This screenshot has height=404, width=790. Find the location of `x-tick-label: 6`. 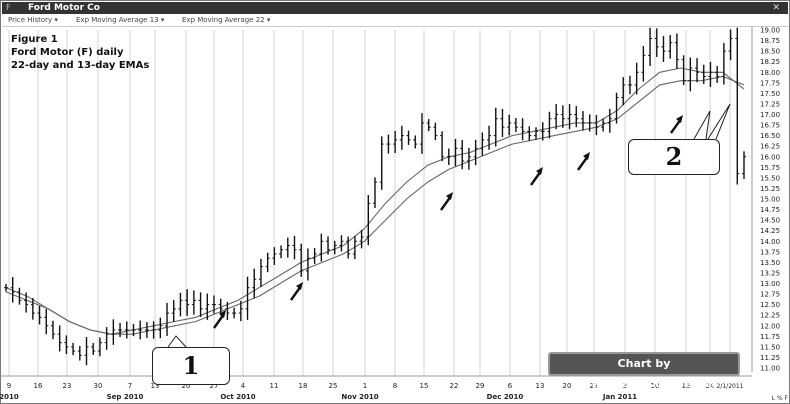

x-tick-label: 6 is located at coordinates (510, 386).